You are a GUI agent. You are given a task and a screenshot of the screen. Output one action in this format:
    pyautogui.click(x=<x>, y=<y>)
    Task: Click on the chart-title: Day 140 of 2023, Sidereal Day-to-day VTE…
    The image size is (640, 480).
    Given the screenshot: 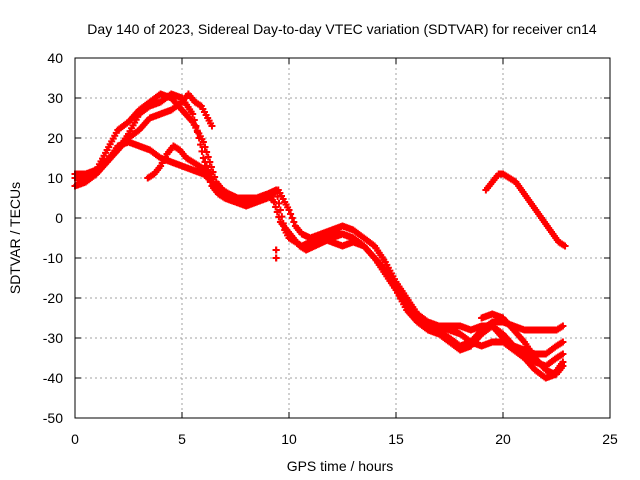 What is the action you would take?
    pyautogui.click(x=342, y=29)
    